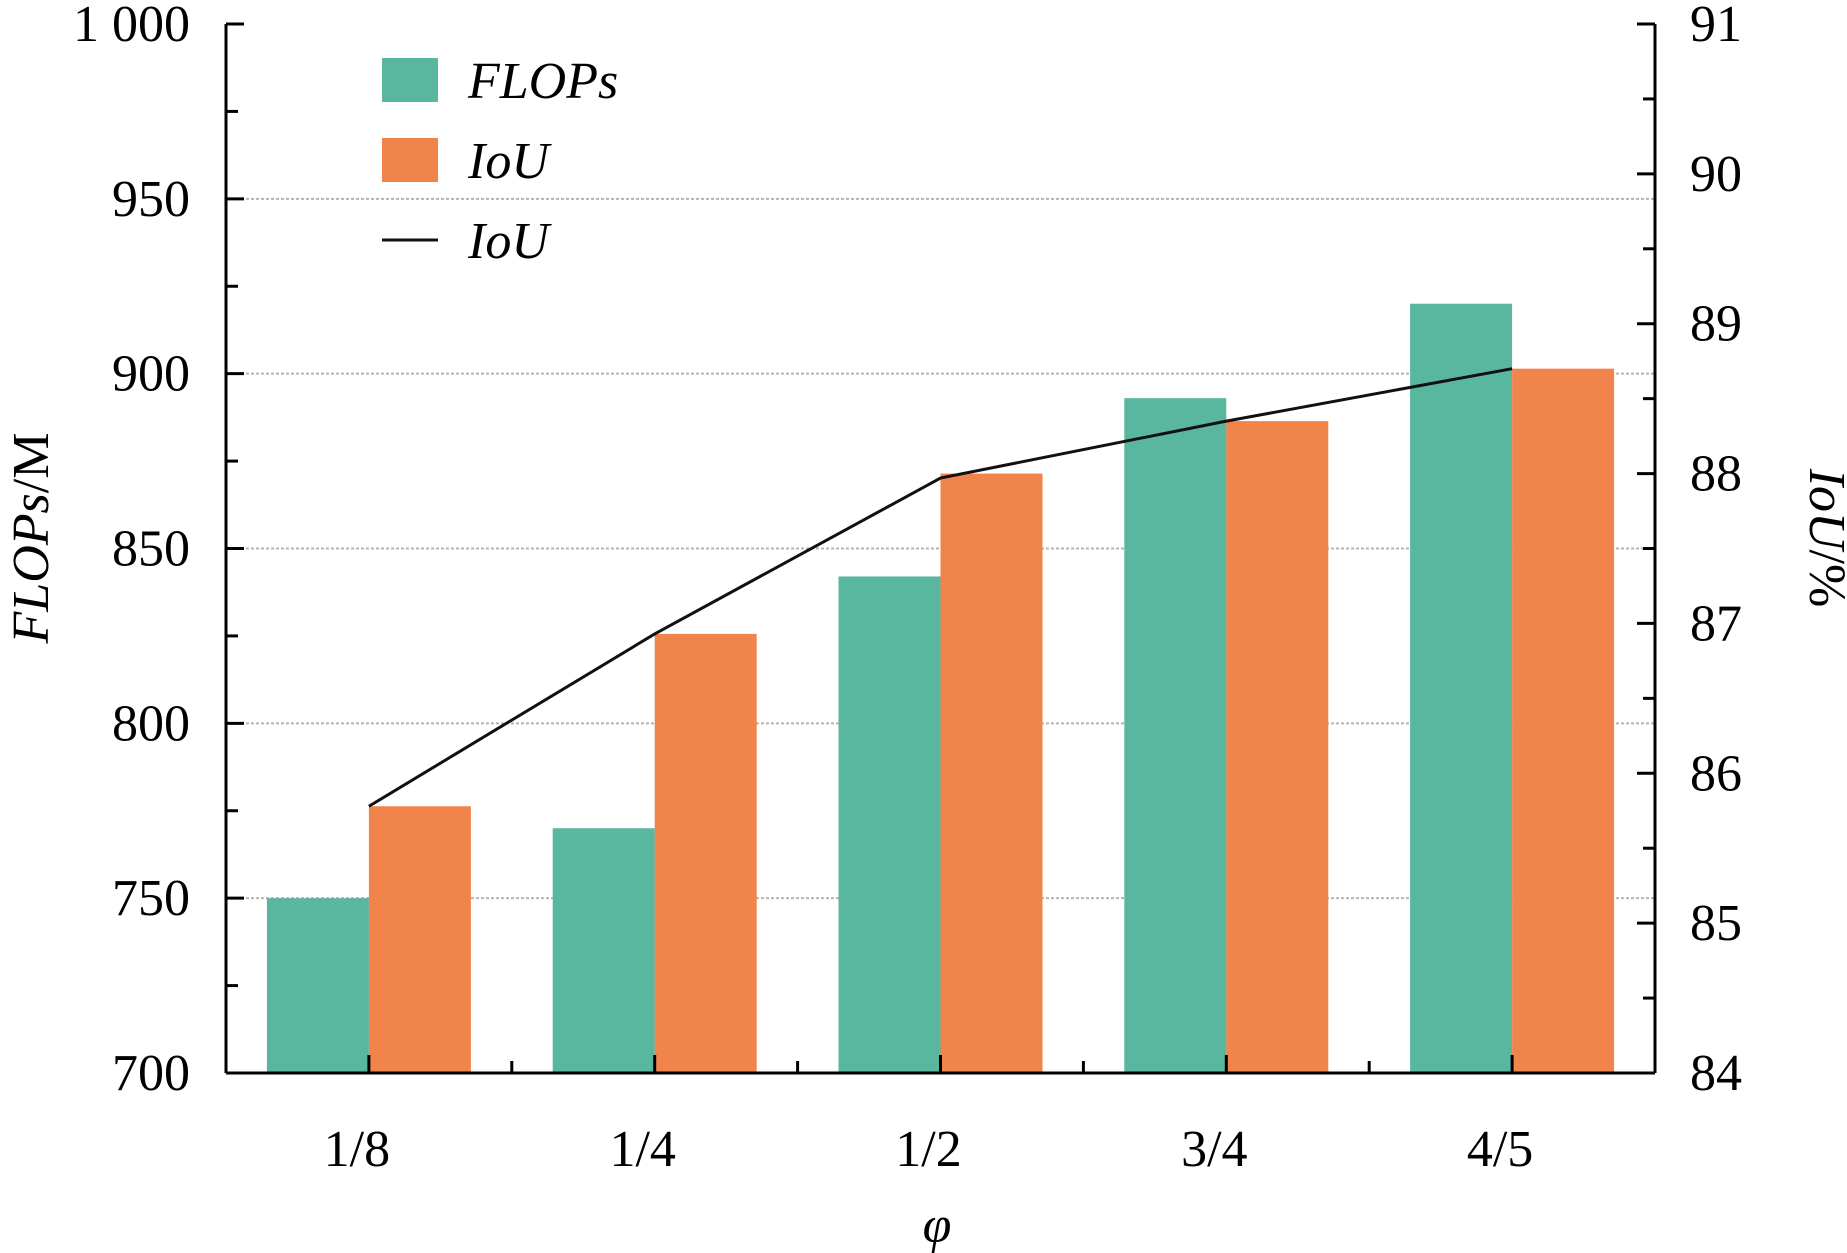  Describe the element at coordinates (1716, 26) in the screenshot. I see `y-right-tick-label: 91` at that location.